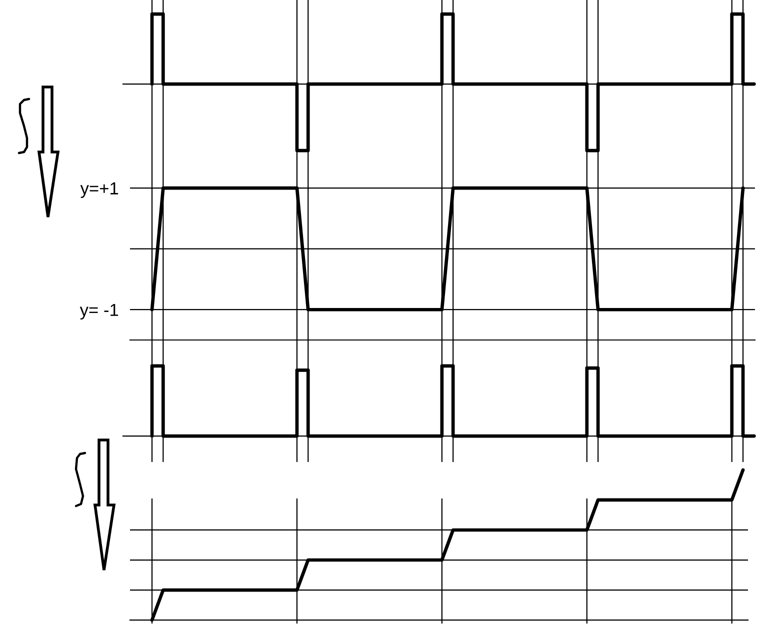 This screenshot has height=638, width=781. What do you see at coordinates (99, 312) in the screenshot?
I see `y-tick-label: y= -1` at bounding box center [99, 312].